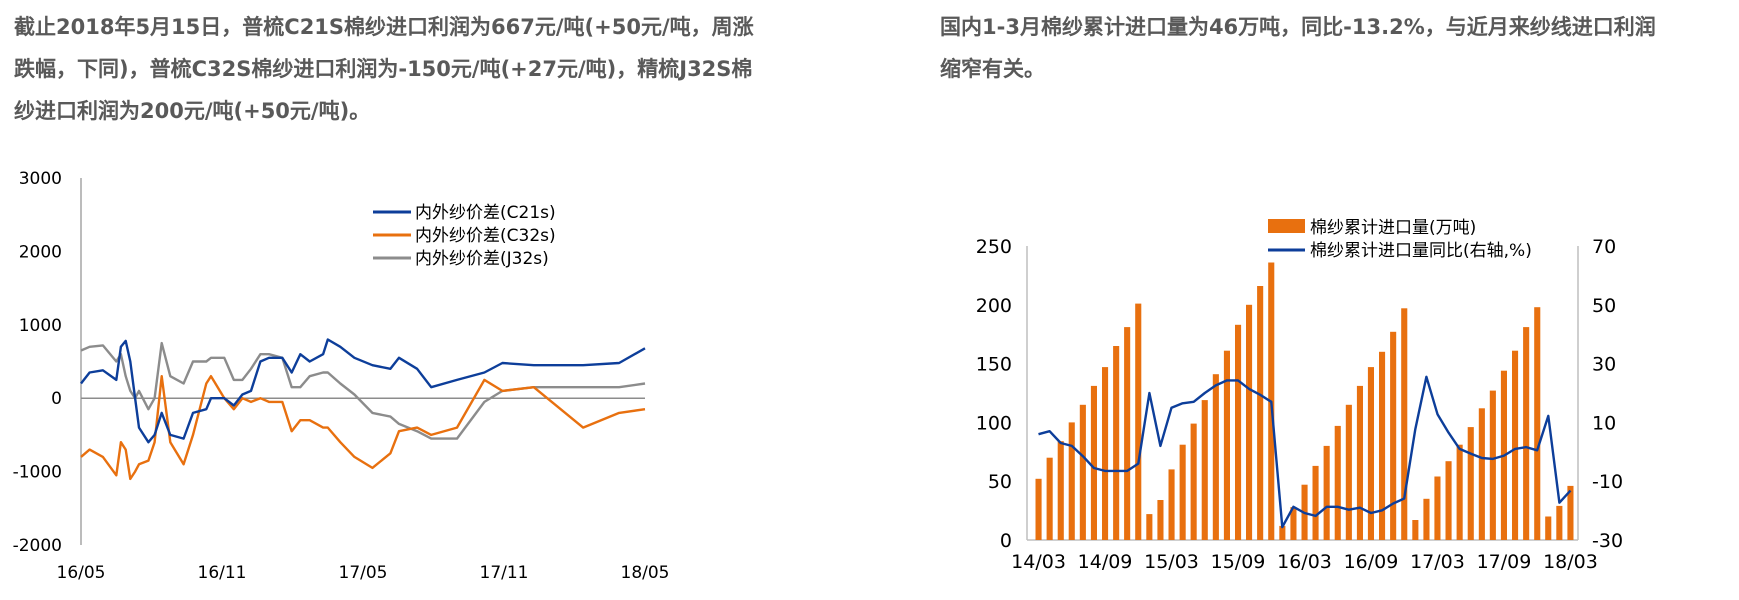  What do you see at coordinates (1038, 562) in the screenshot?
I see `x-tick-label: 14/03` at bounding box center [1038, 562].